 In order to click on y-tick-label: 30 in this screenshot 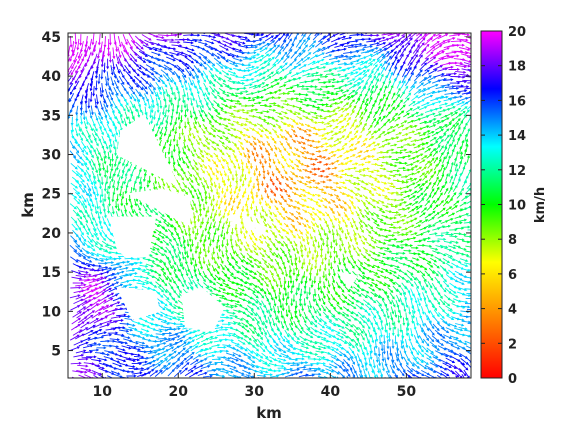, I will do `click(52, 156)`.